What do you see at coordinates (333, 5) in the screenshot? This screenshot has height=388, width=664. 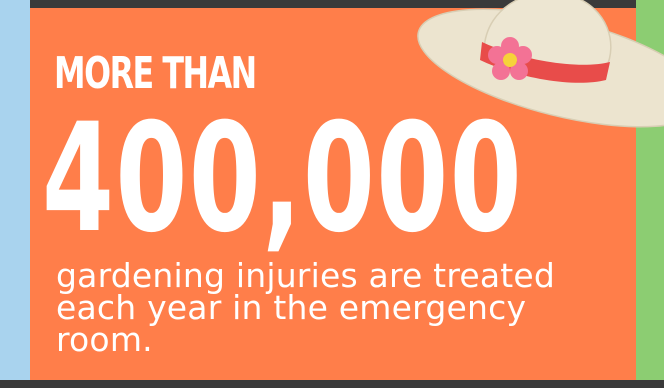 I see `top-frame-strip` at bounding box center [333, 5].